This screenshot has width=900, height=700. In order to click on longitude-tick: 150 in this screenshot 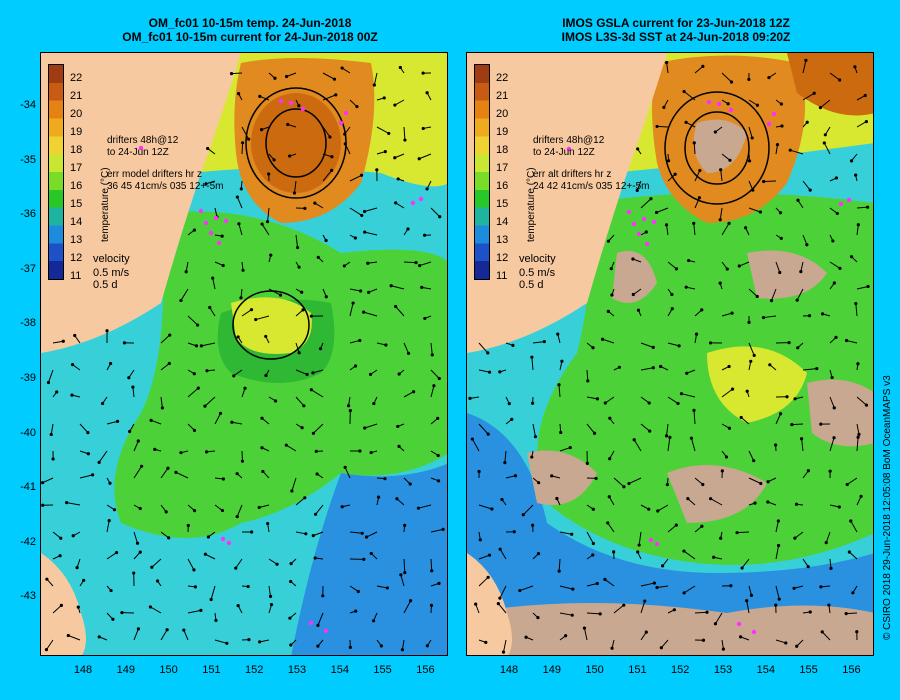, I will do `click(168, 670)`.